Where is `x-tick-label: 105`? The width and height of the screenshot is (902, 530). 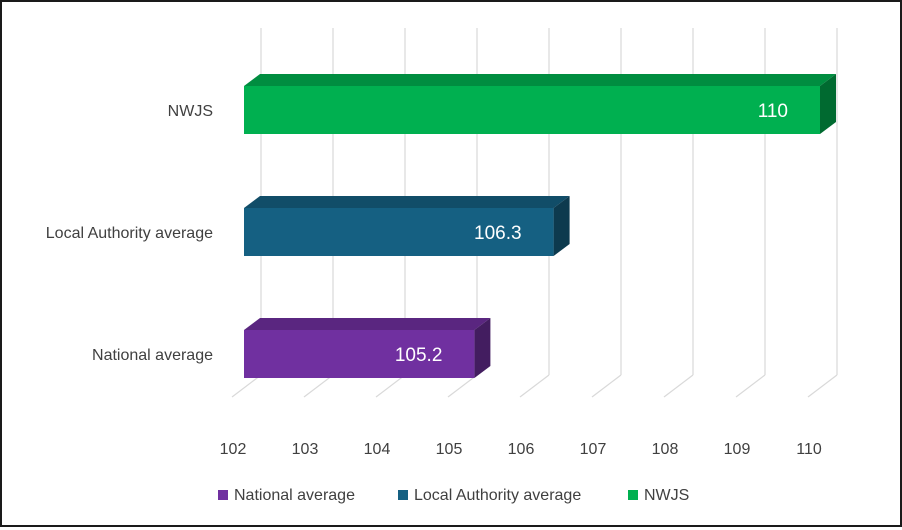
x-tick-label: 105 is located at coordinates (449, 449).